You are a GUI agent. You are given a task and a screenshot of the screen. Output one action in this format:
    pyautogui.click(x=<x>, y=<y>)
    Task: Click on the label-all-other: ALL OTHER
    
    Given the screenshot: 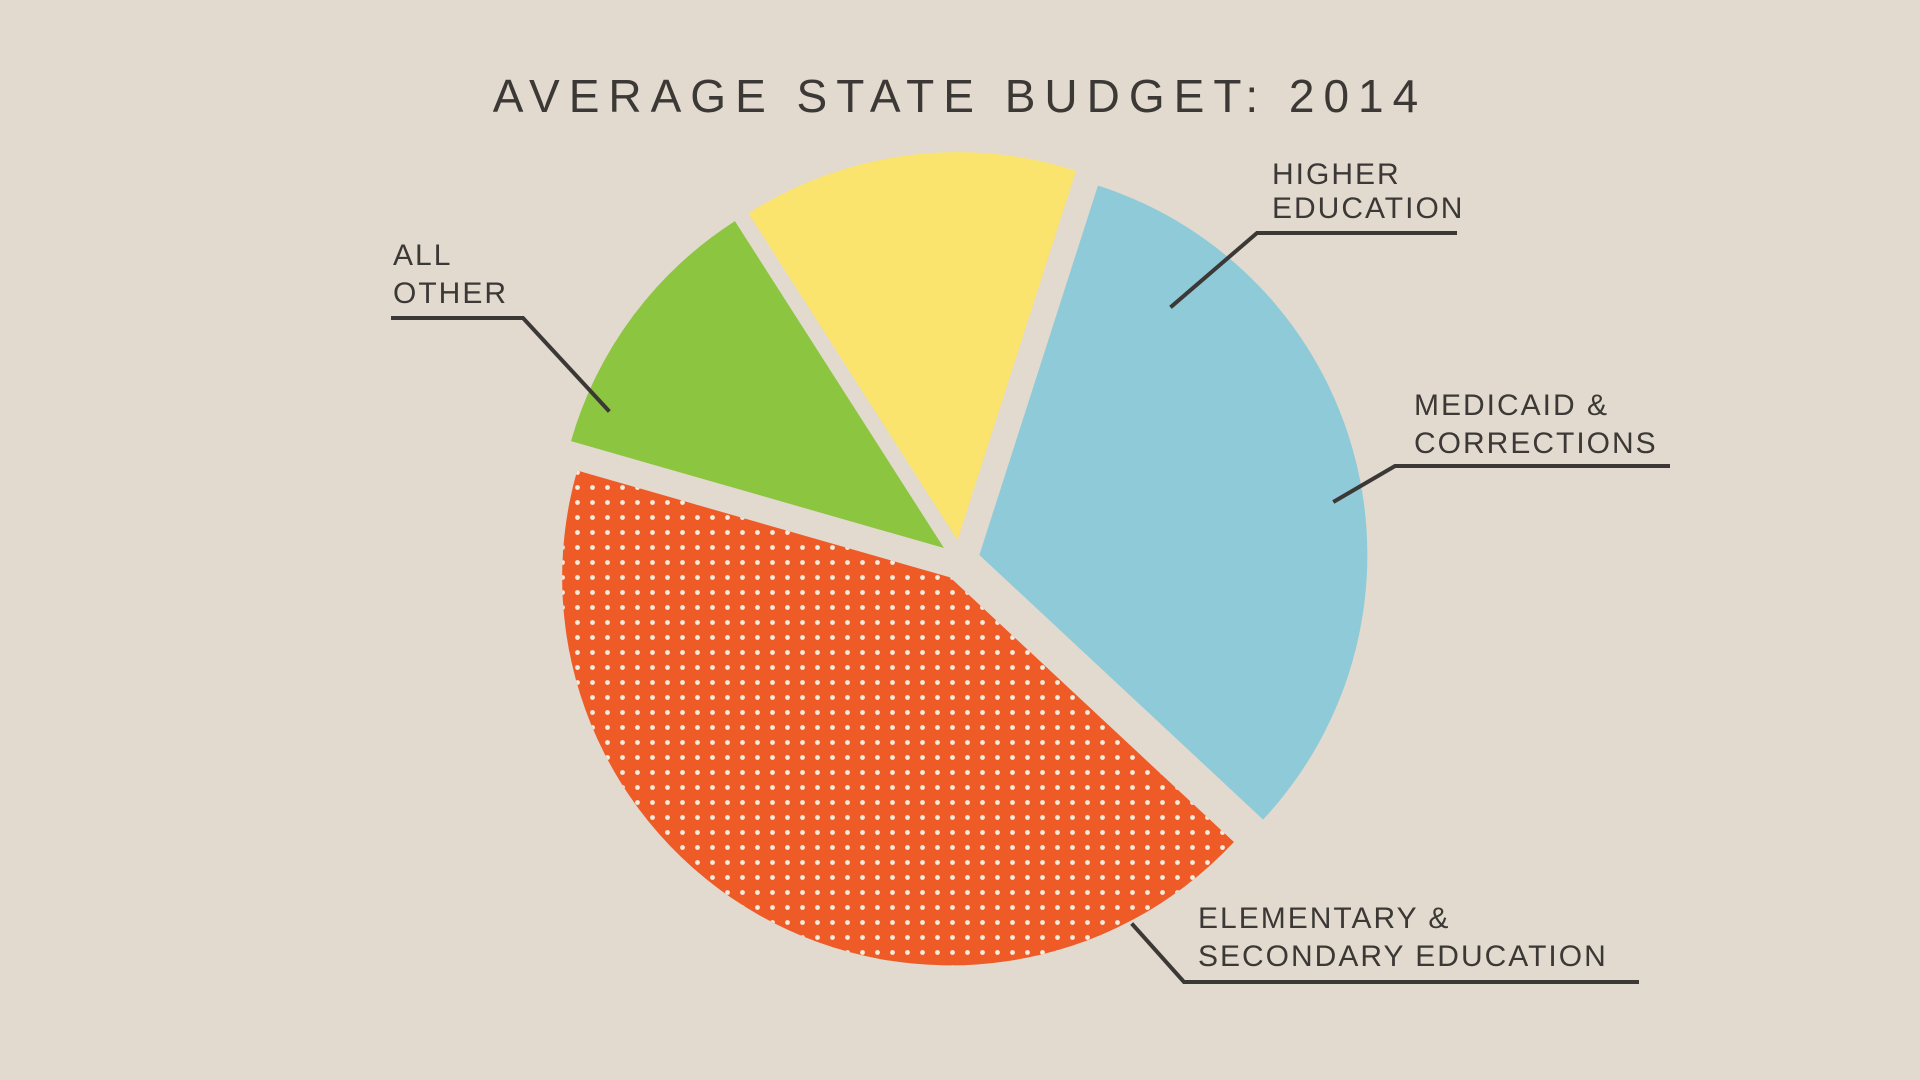 What is the action you would take?
    pyautogui.click(x=501, y=326)
    